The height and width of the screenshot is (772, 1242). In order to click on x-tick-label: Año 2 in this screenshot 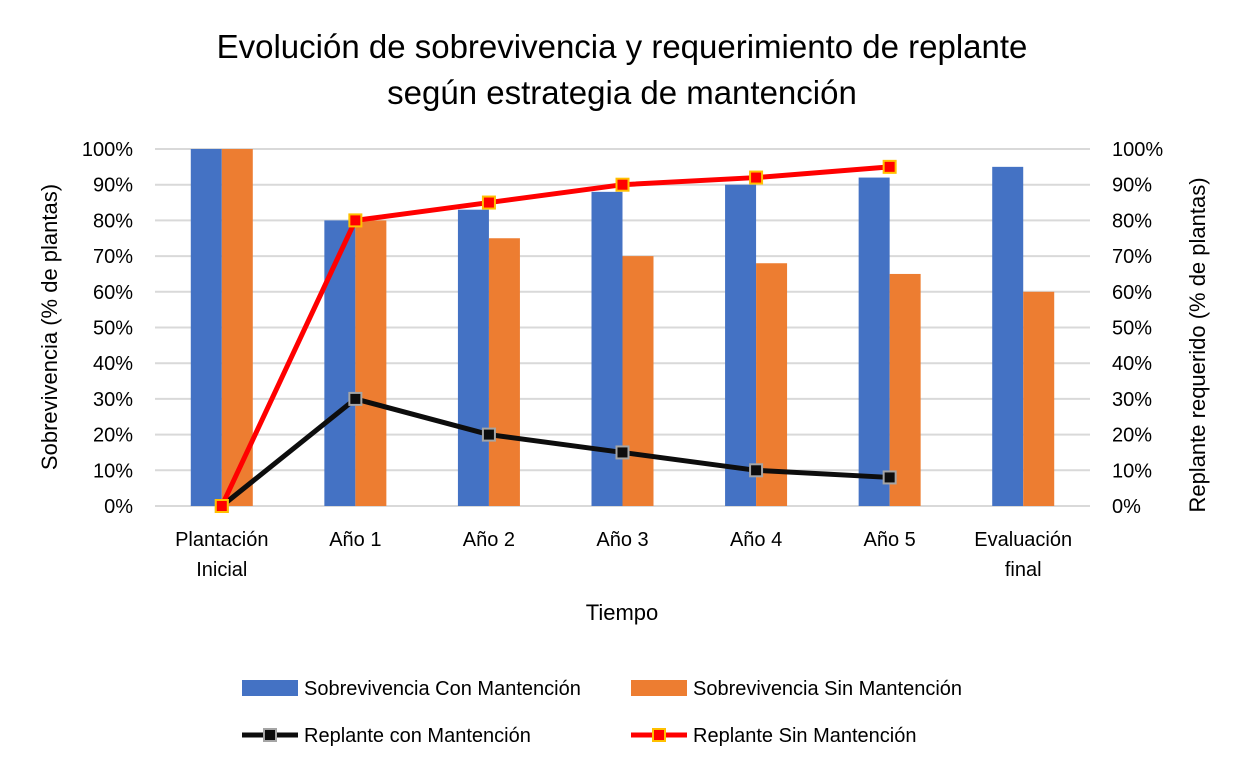, I will do `click(489, 540)`.